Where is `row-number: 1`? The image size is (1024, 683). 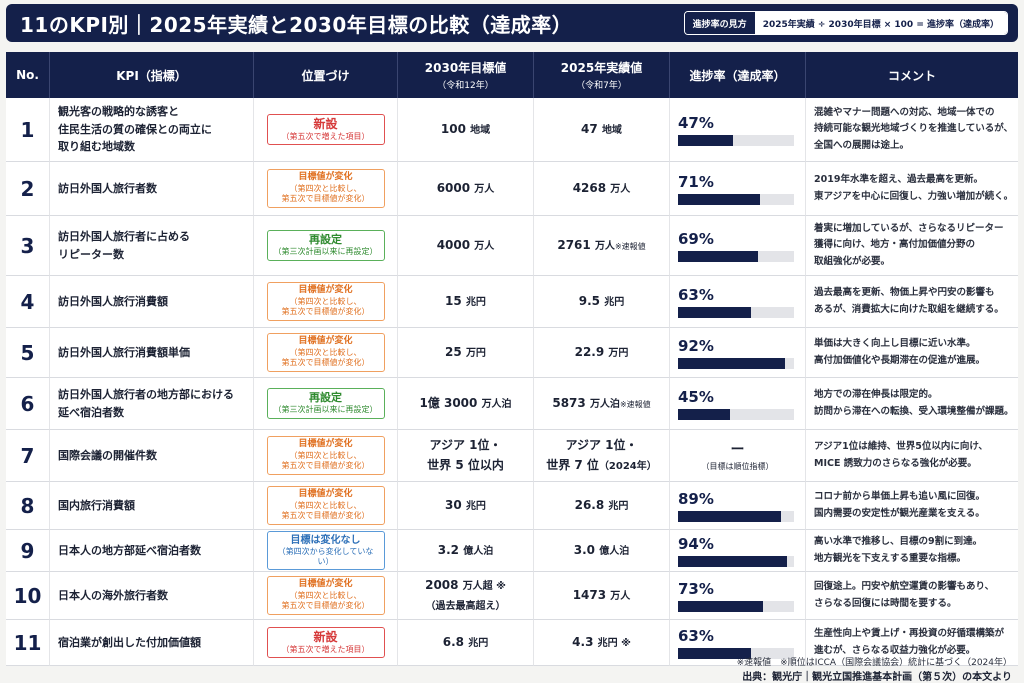
row-number: 1 is located at coordinates (28, 130).